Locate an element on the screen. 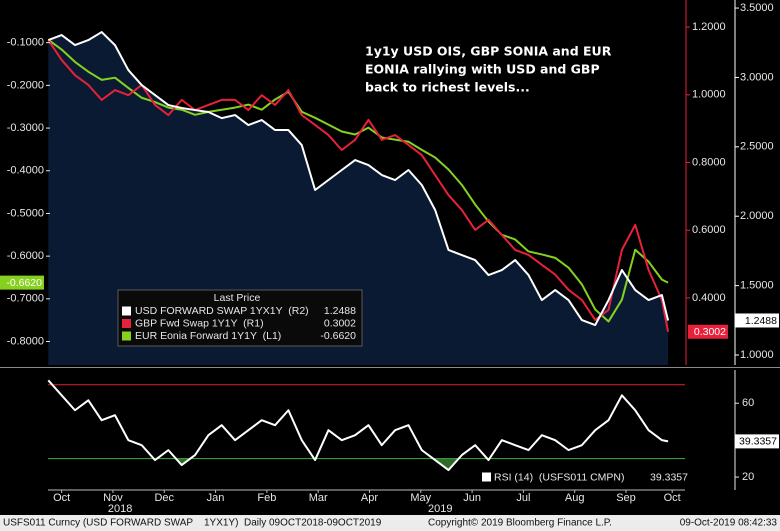 This screenshot has height=531, width=780. y-tick-label: -0.1000 is located at coordinates (25, 43).